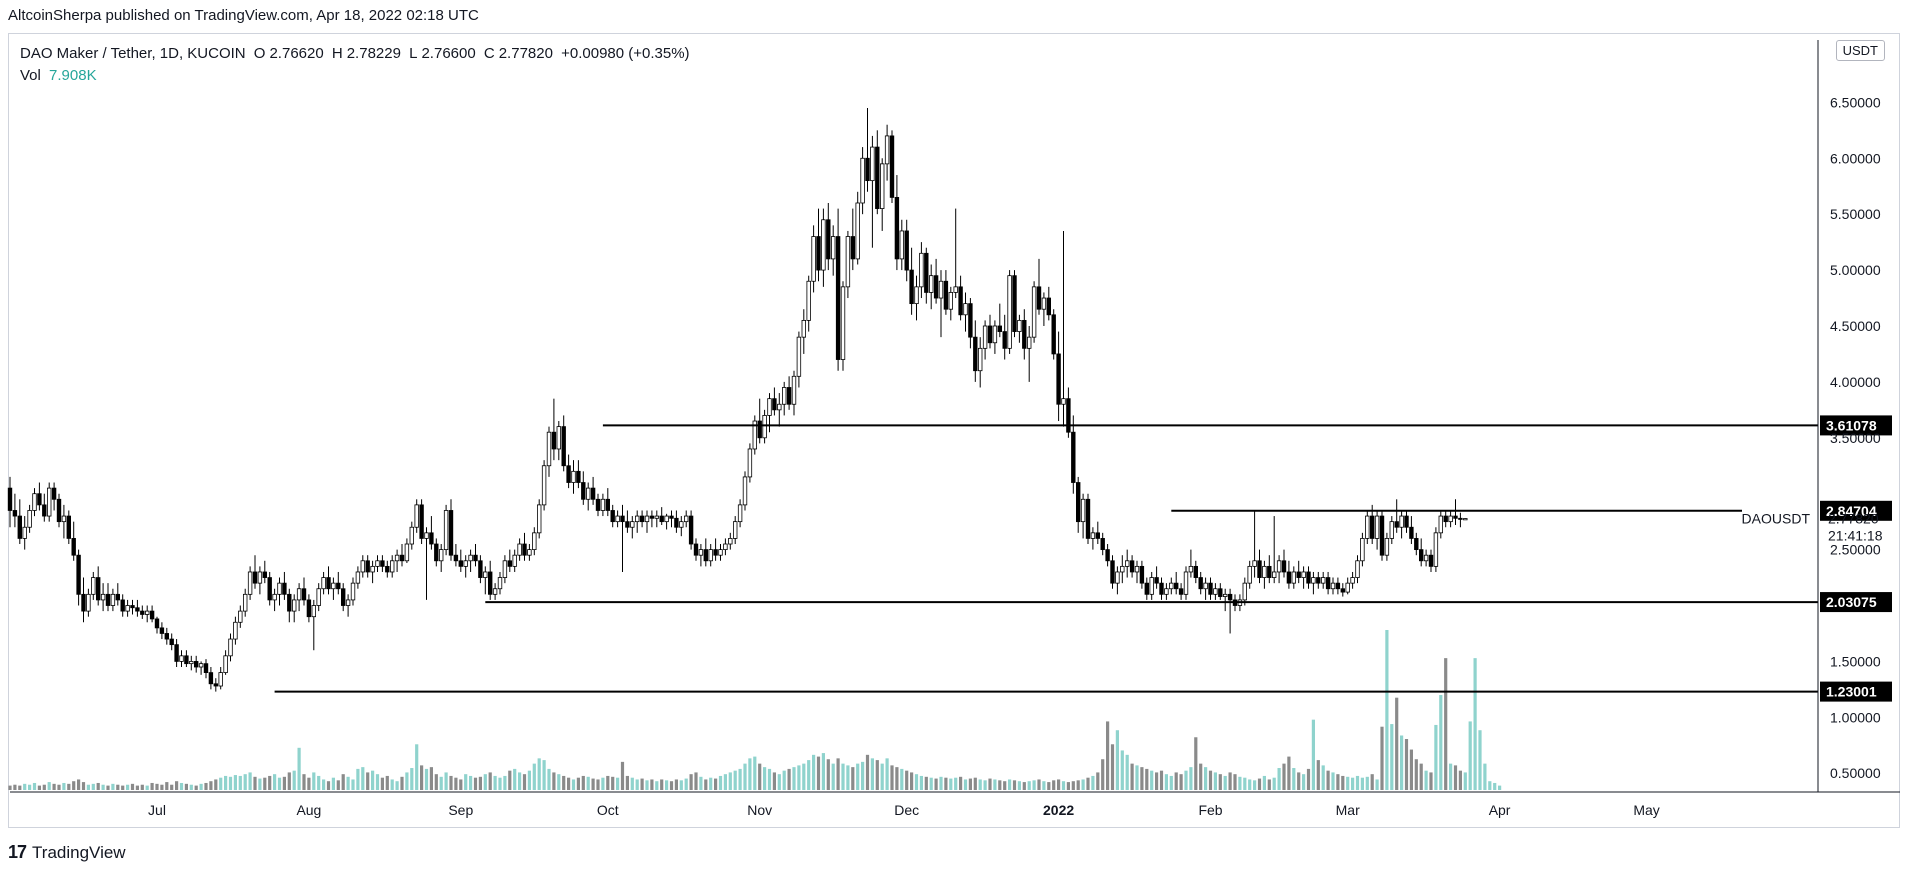 The height and width of the screenshot is (872, 1908). What do you see at coordinates (133, 53) in the screenshot?
I see `symbol-title: DAO Maker / Tether, 1D, KUCOIN` at bounding box center [133, 53].